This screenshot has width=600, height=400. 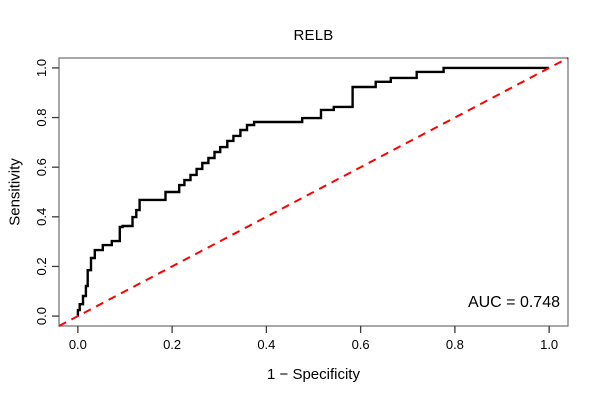 I want to click on x-axis-tick-label: 0.8, so click(x=455, y=344).